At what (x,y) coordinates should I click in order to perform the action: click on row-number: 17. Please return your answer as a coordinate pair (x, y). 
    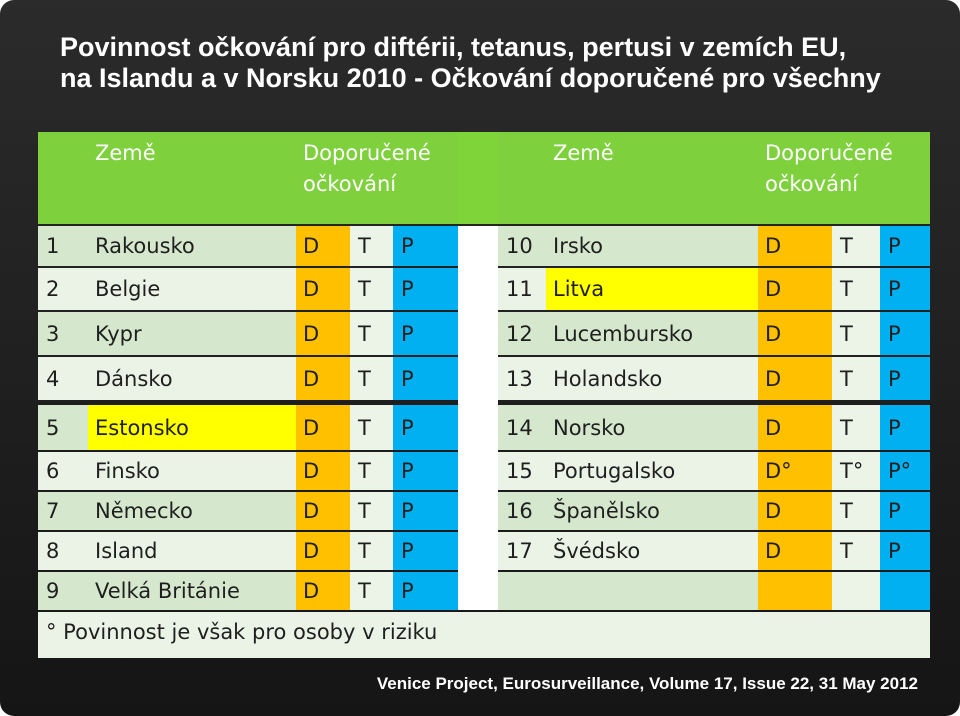
    Looking at the image, I should click on (519, 551).